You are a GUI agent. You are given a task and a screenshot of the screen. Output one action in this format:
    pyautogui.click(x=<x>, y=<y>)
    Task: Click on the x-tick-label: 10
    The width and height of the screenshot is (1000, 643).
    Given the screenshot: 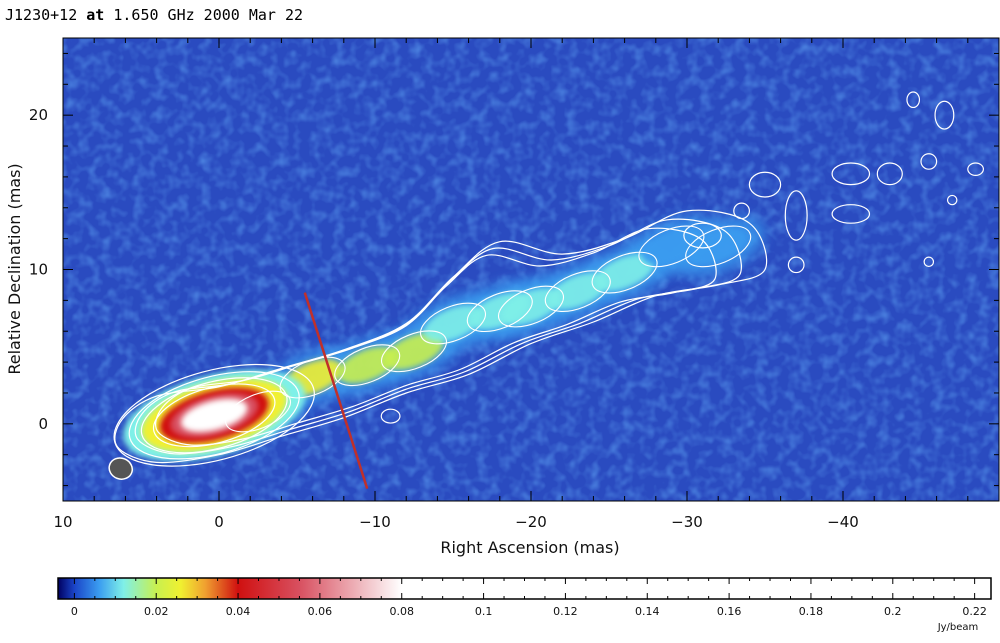 What is the action you would take?
    pyautogui.click(x=62, y=522)
    